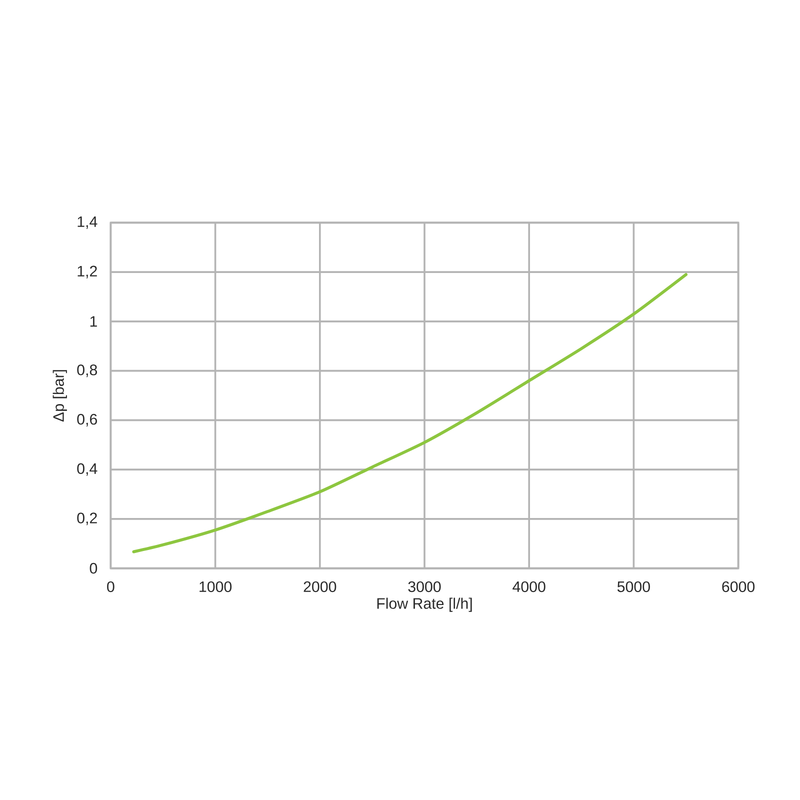  Describe the element at coordinates (633, 586) in the screenshot. I see `x-tick-label: 5000` at that location.